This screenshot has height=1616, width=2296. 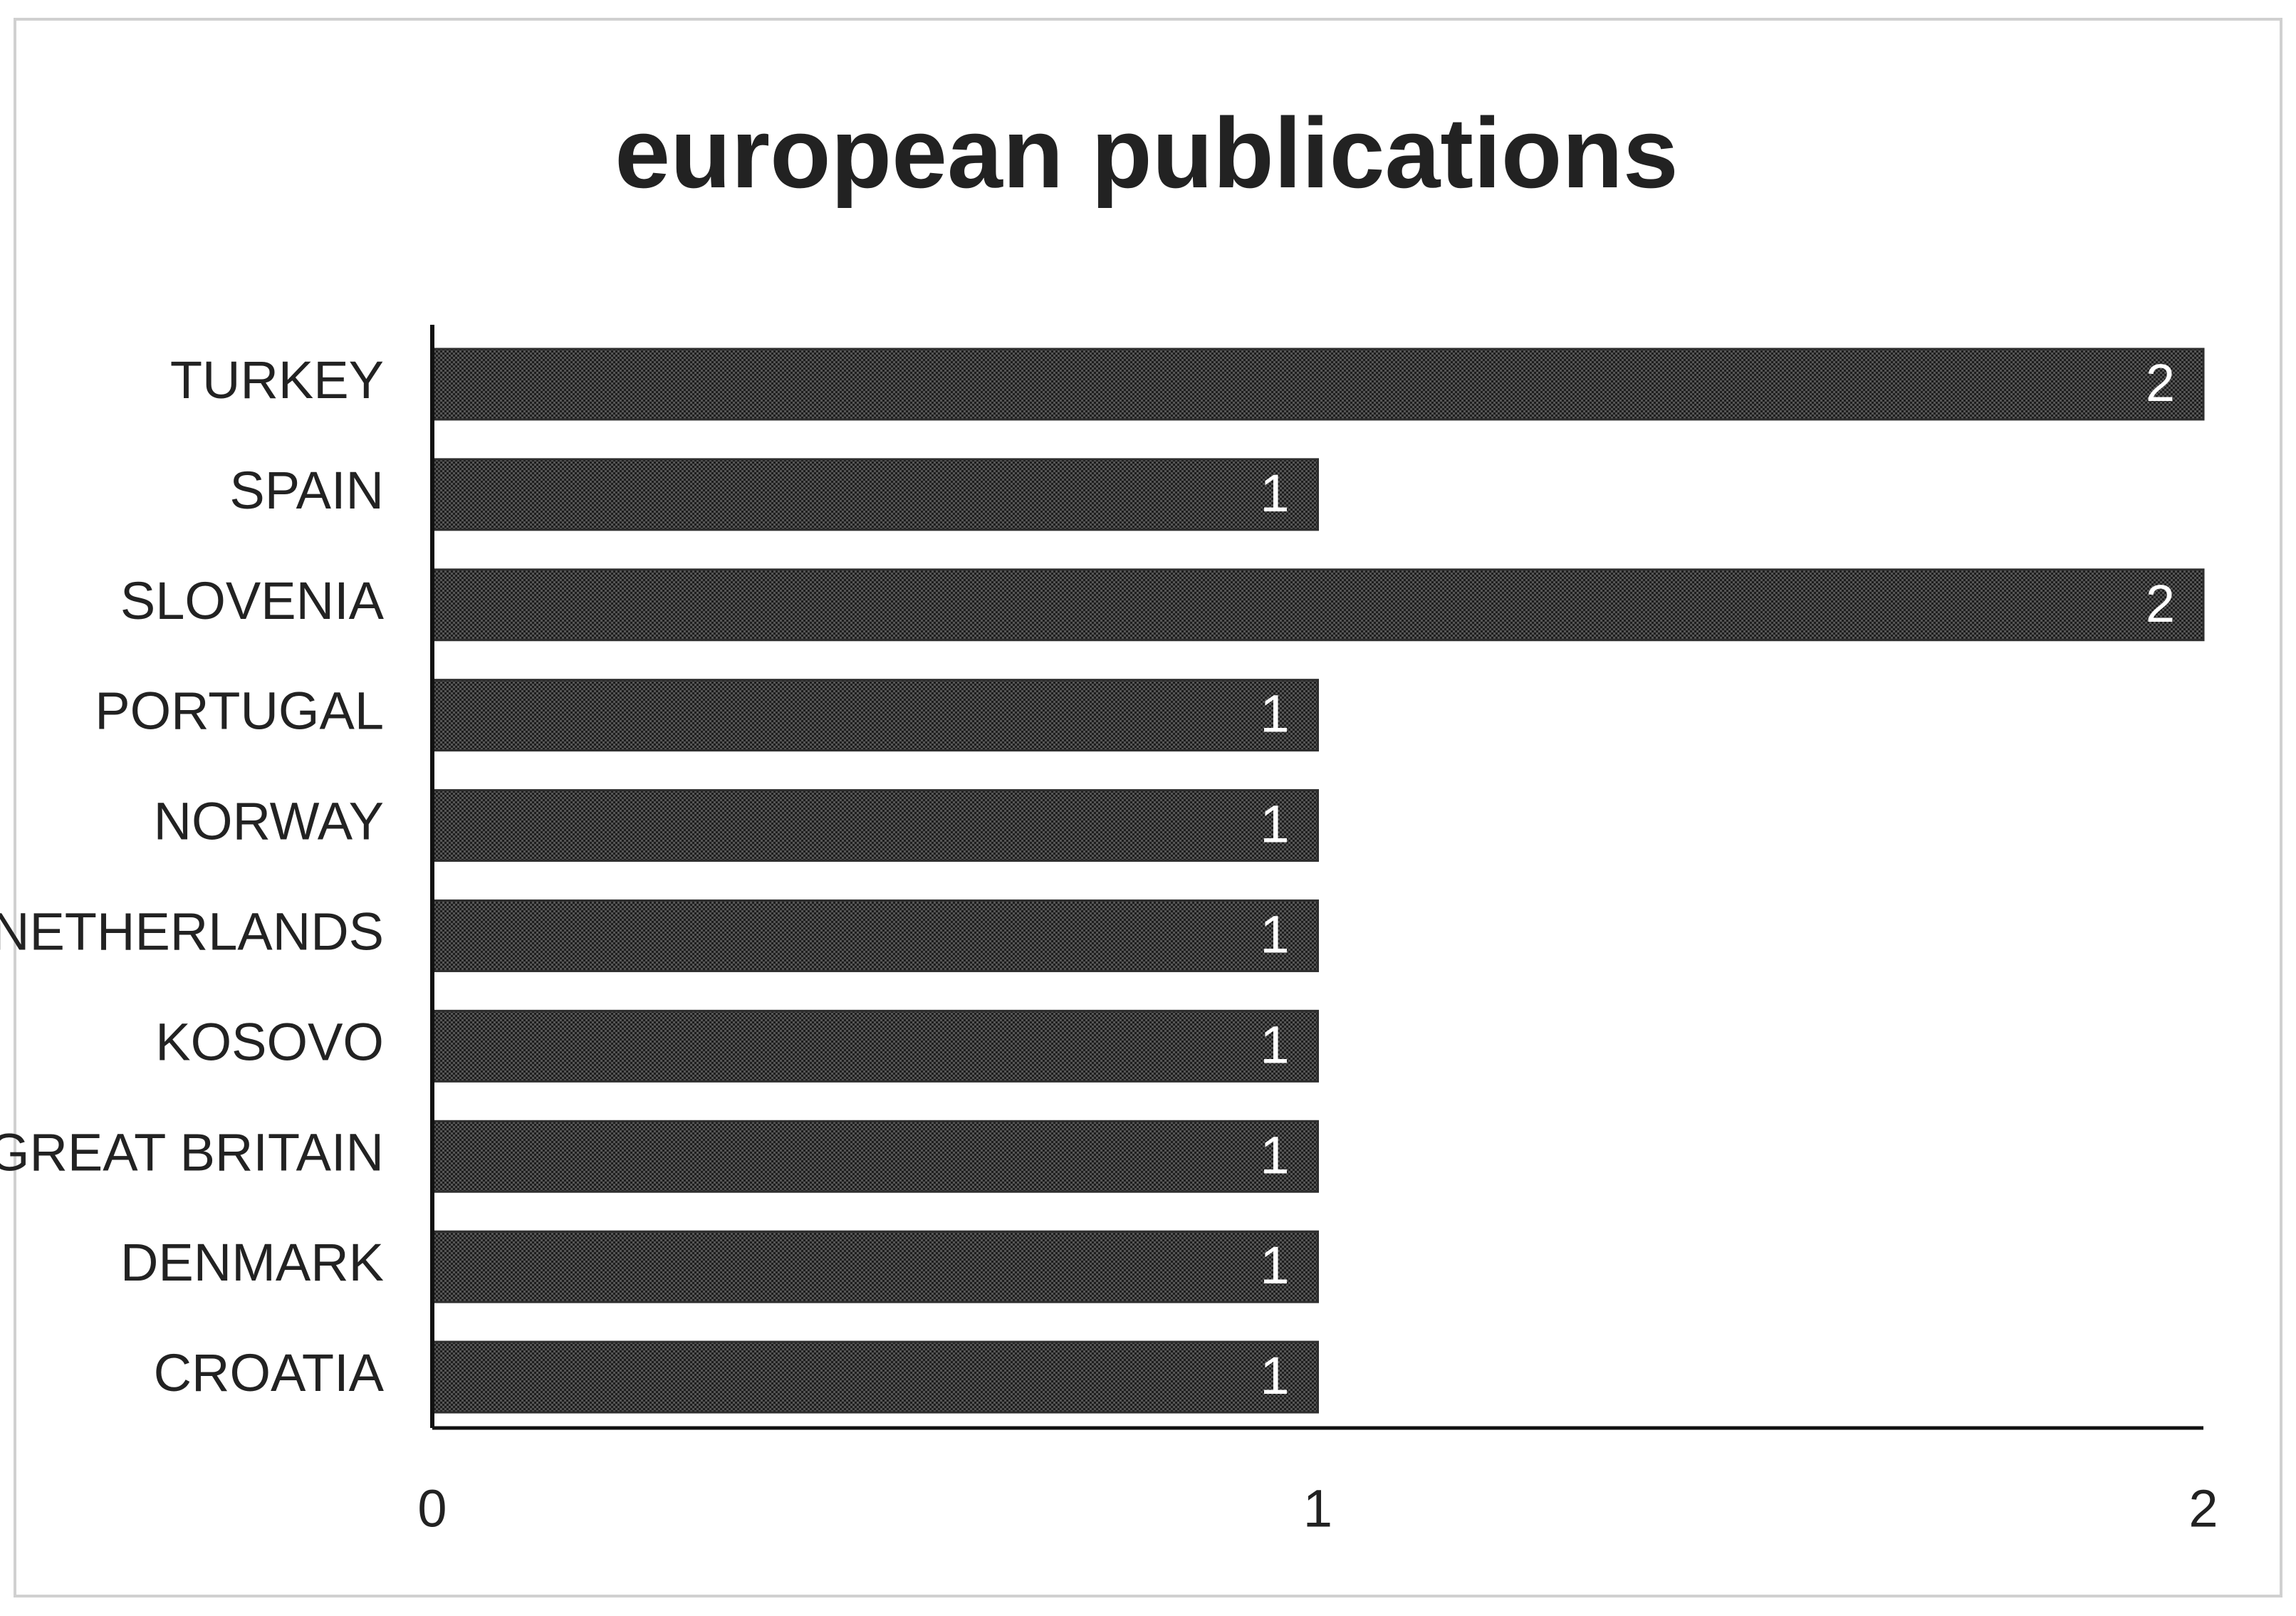 What do you see at coordinates (1147, 153) in the screenshot?
I see `chart-title: european publications` at bounding box center [1147, 153].